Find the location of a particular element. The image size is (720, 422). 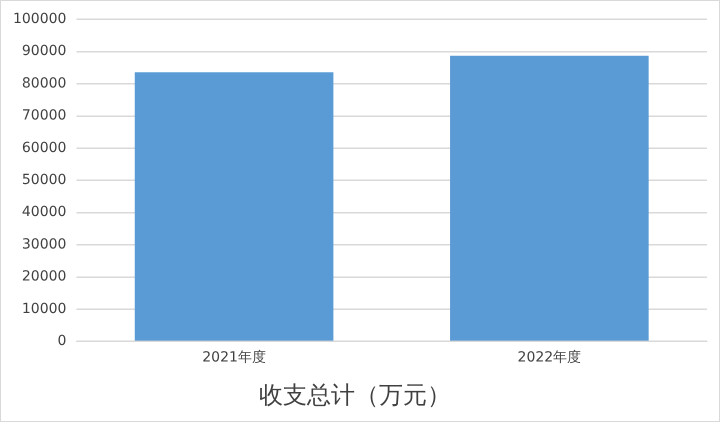

y-tick-label: 50000 is located at coordinates (44, 180).